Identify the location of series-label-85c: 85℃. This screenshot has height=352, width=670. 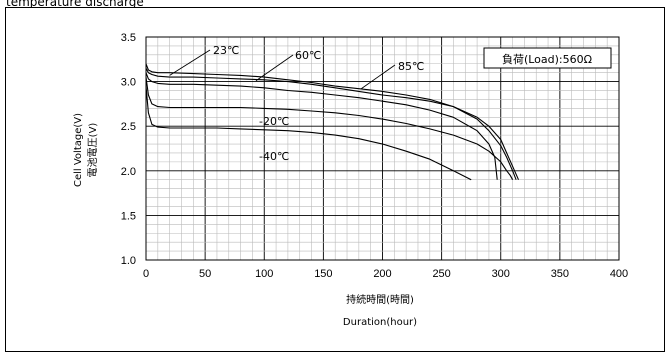
(411, 66).